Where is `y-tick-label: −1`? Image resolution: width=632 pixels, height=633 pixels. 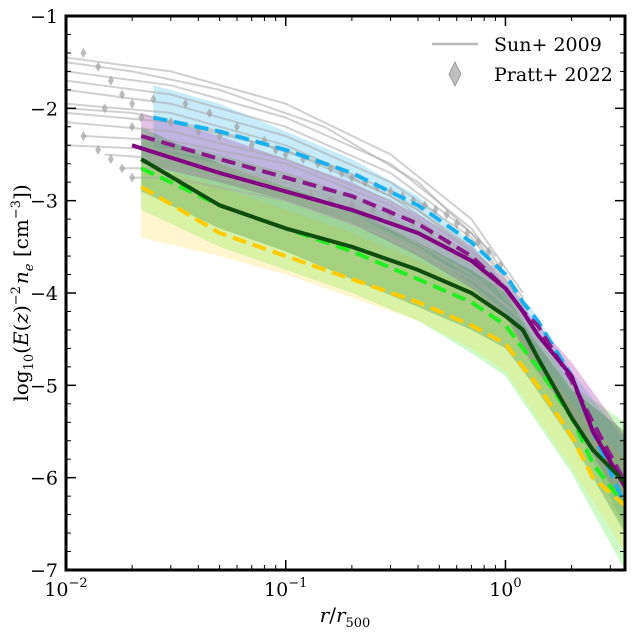
y-tick-label: −1 is located at coordinates (44, 17).